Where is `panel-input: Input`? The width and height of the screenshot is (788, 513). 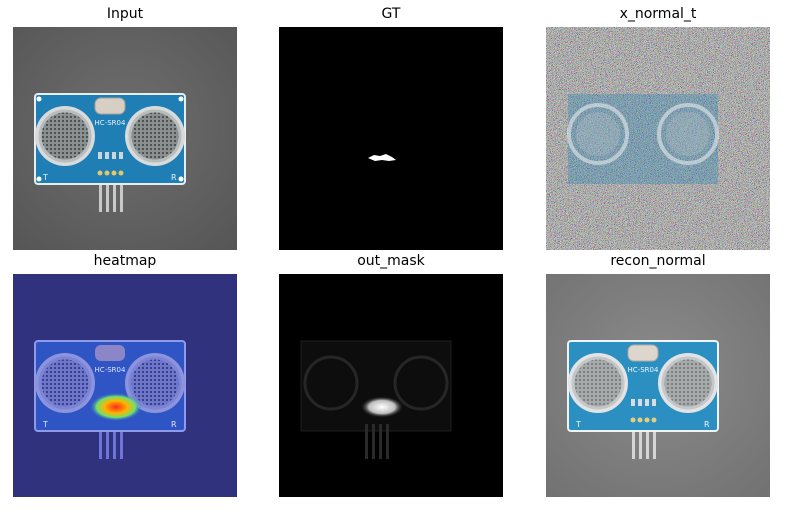 panel-input: Input is located at coordinates (125, 128).